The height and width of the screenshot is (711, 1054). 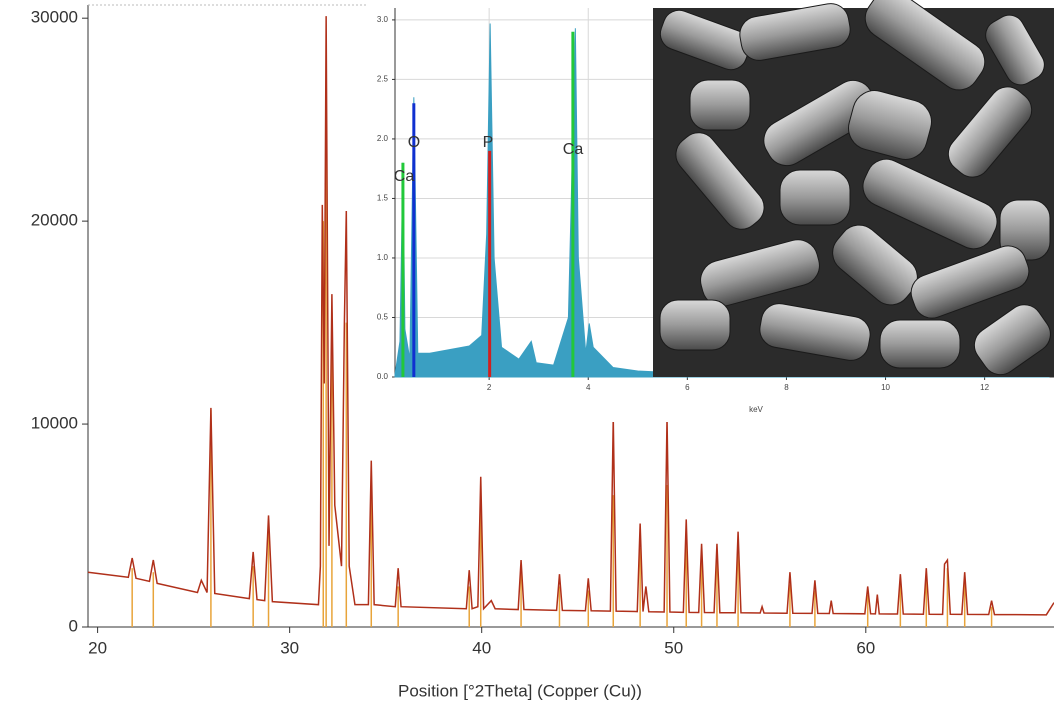 What do you see at coordinates (73, 625) in the screenshot?
I see `y-tick-label: 0` at bounding box center [73, 625].